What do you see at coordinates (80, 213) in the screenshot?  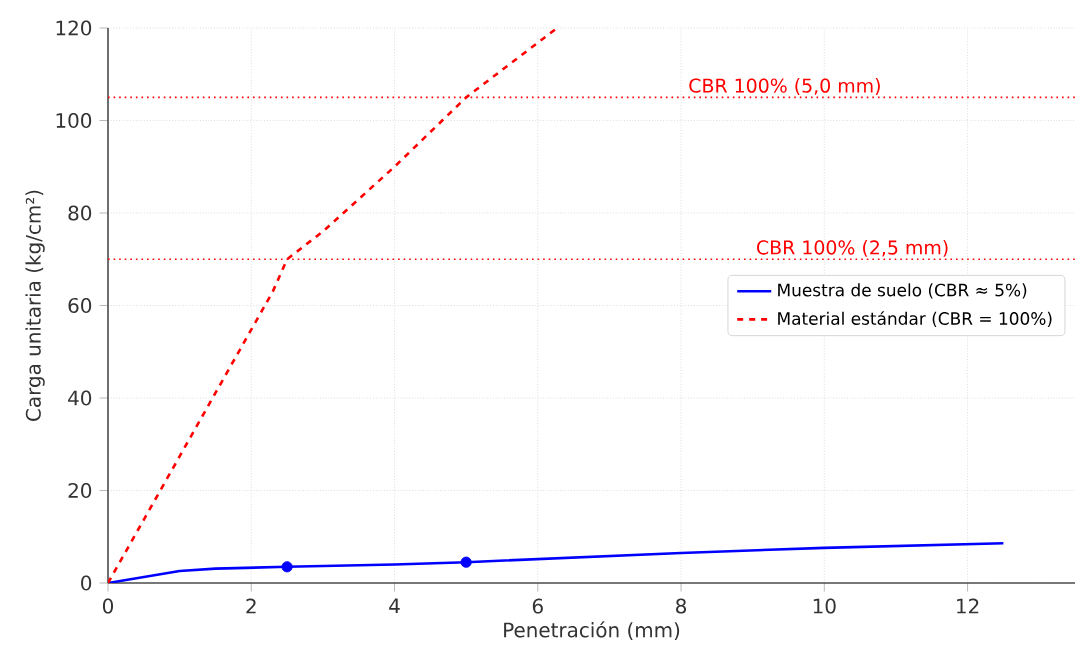 I see `y-tick-label: 80` at bounding box center [80, 213].